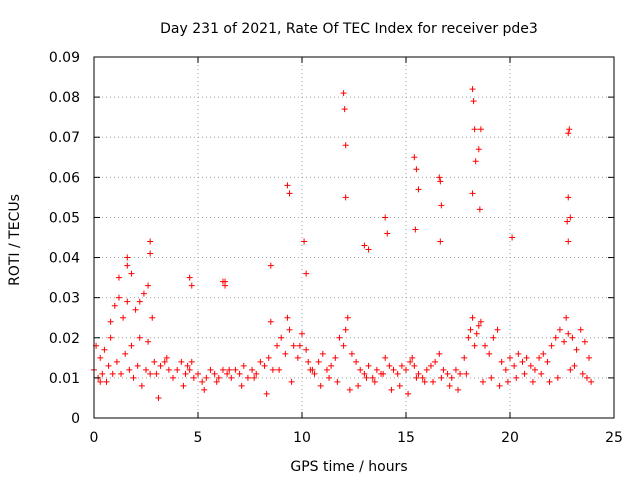  What do you see at coordinates (356, 438) in the screenshot?
I see `x-tick-labels: 0 5 10 15 20 25` at bounding box center [356, 438].